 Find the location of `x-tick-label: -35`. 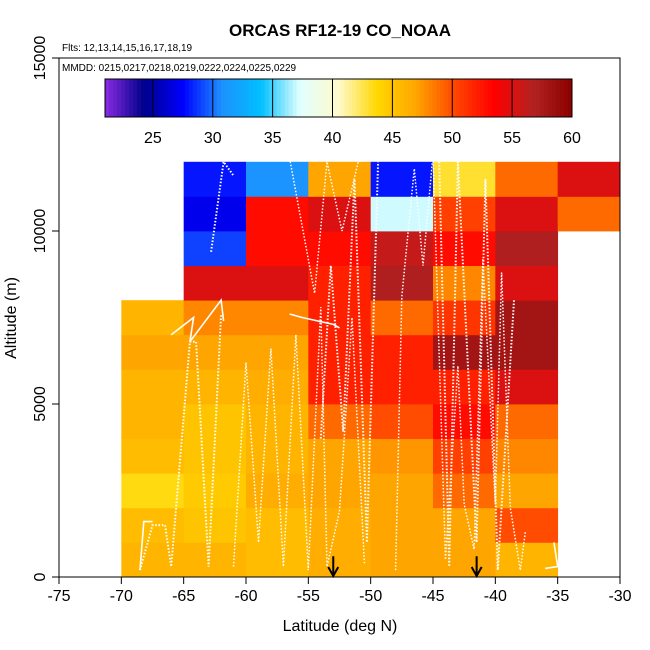

x-tick-label: -35 is located at coordinates (557, 596).